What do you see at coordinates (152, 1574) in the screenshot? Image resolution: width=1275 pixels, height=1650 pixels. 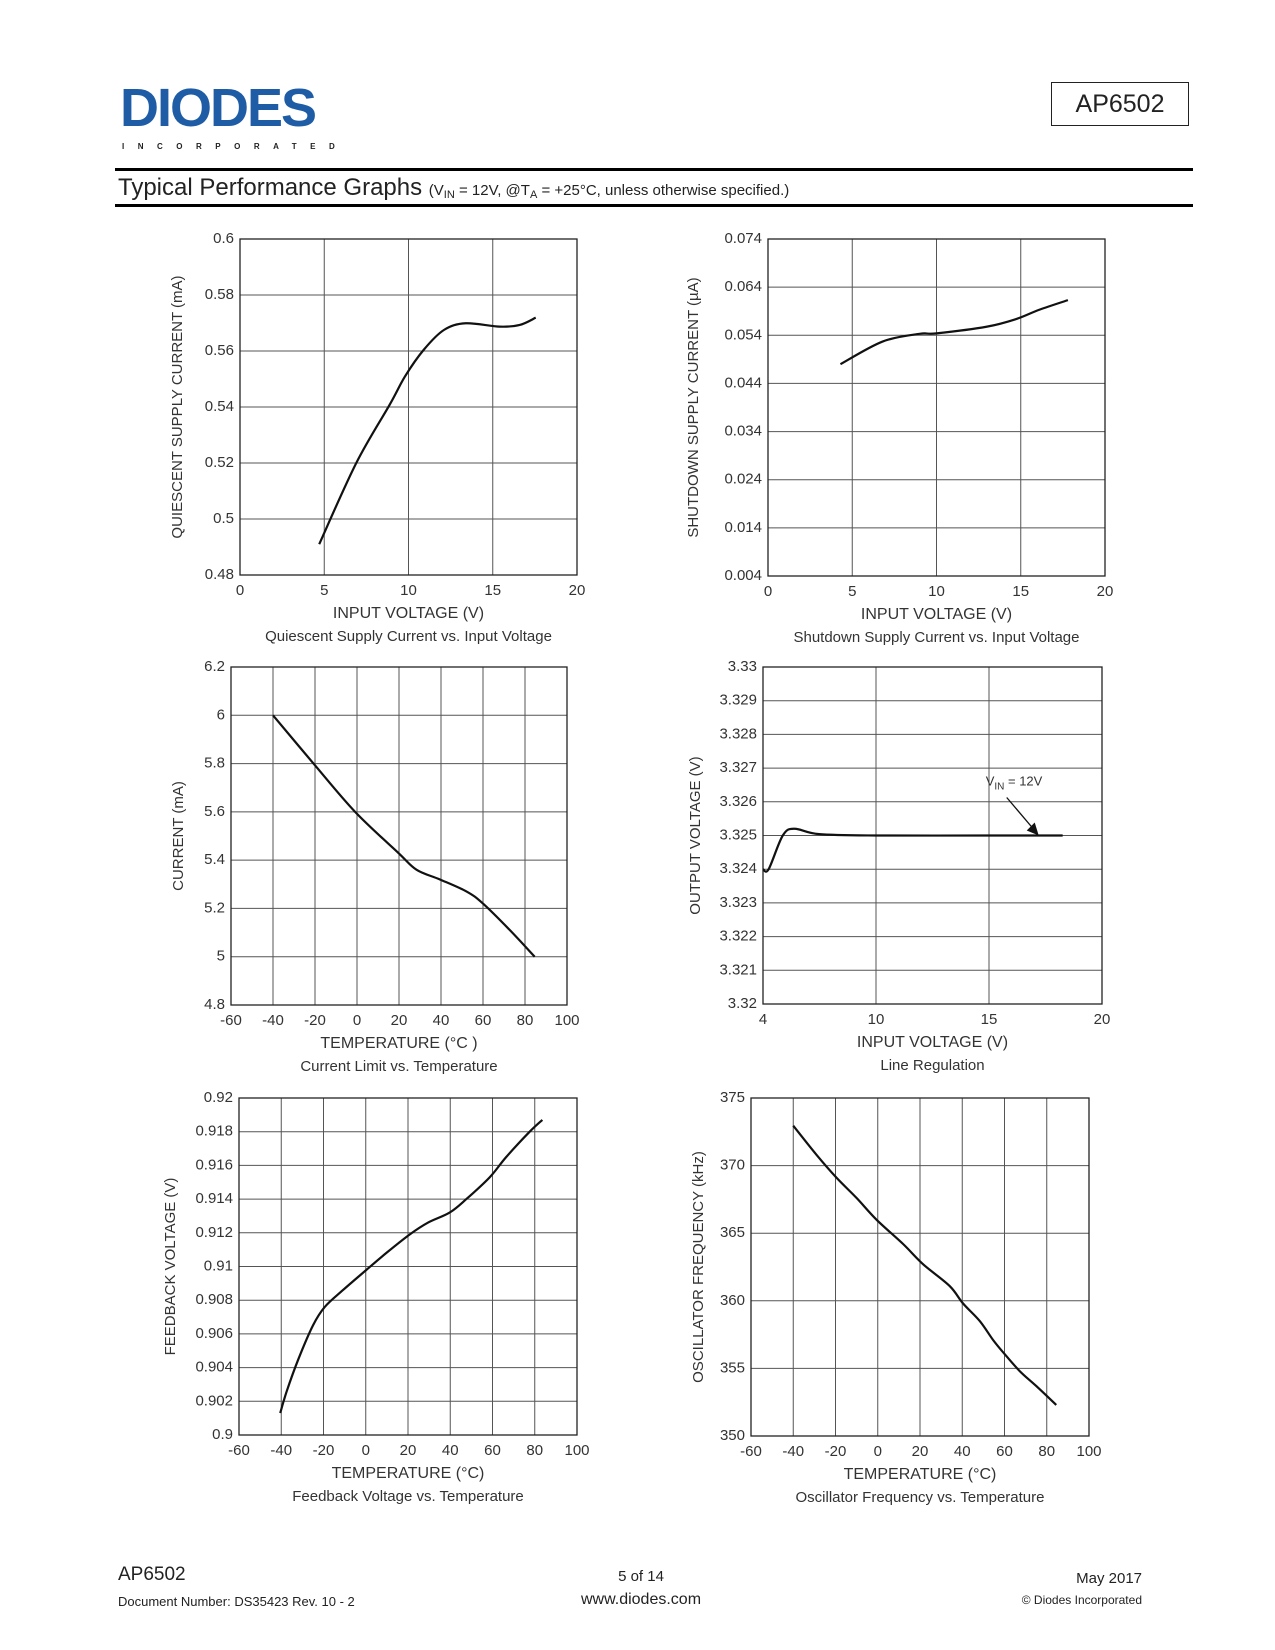 I see `footer-part-number: AP6502` at bounding box center [152, 1574].